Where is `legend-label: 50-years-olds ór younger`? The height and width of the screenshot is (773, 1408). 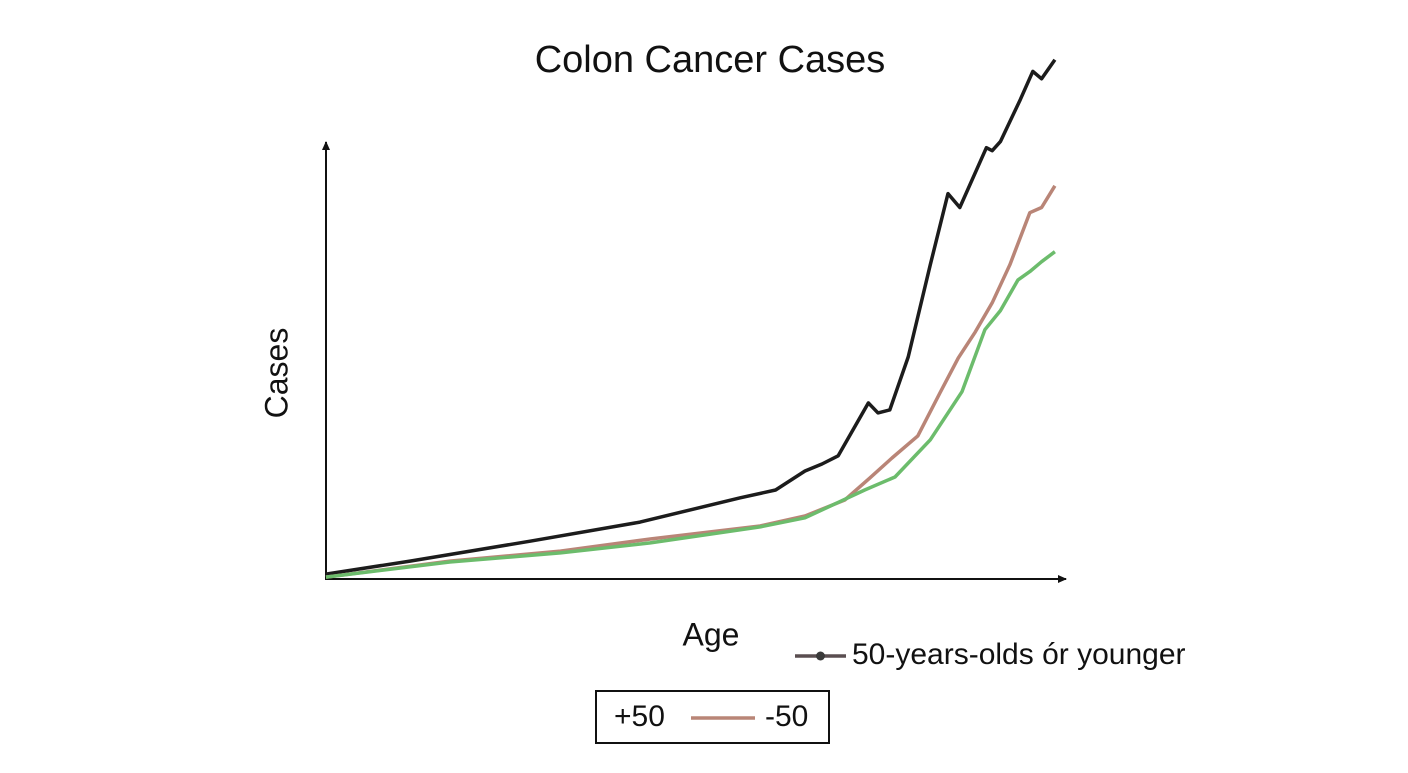 legend-label: 50-years-olds ór younger is located at coordinates (1019, 654).